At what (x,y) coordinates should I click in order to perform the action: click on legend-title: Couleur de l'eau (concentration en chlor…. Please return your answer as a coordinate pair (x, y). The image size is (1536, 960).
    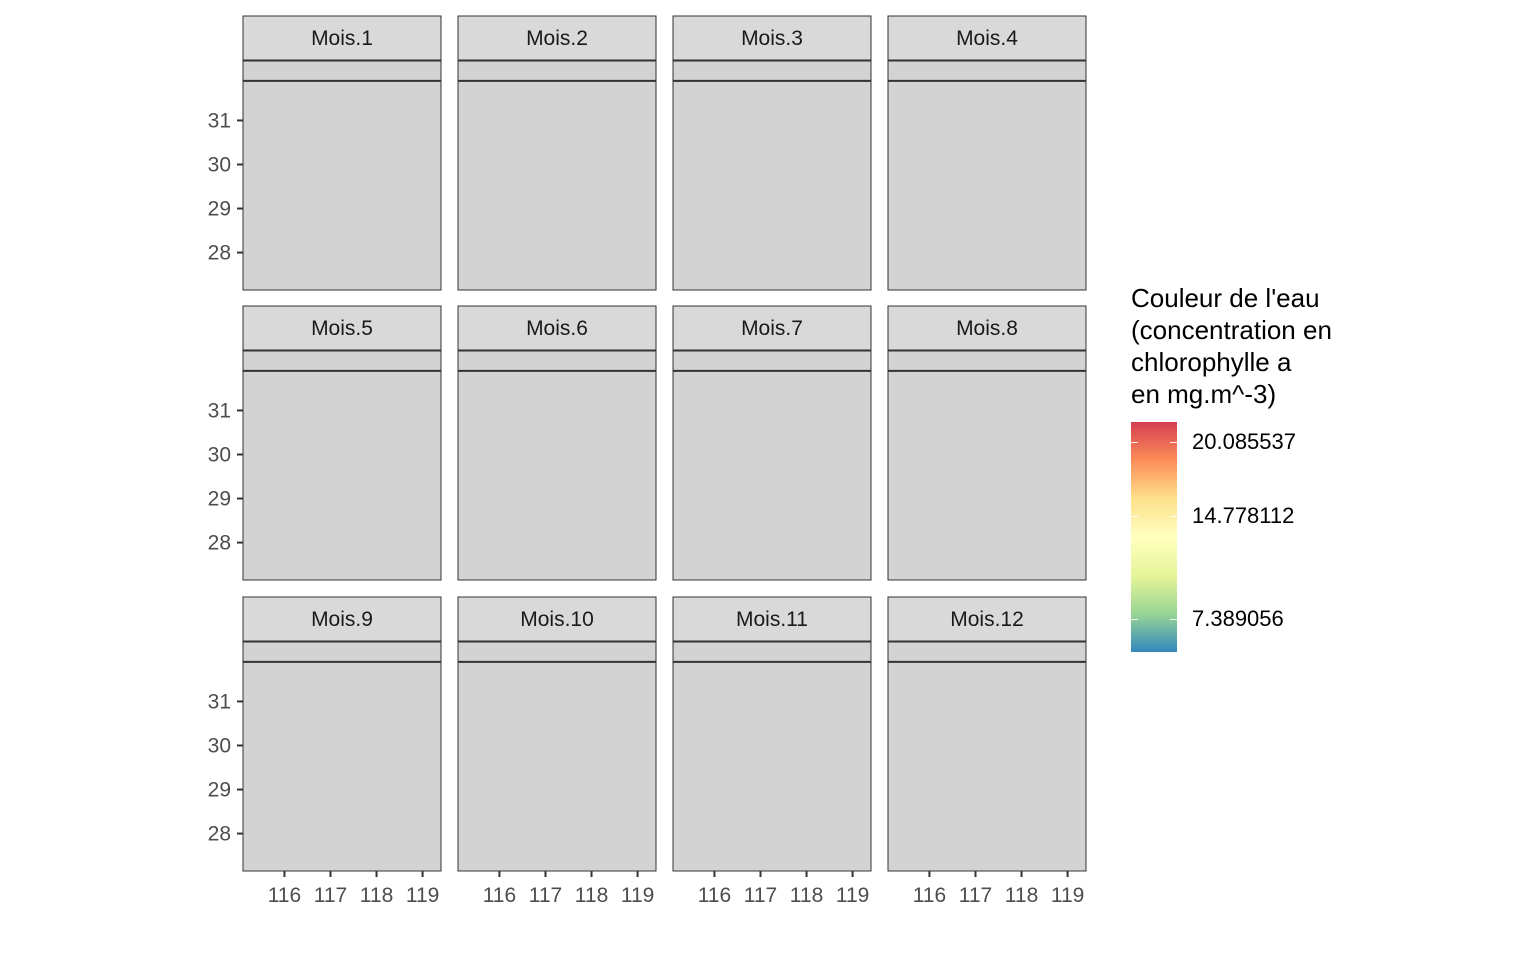
    Looking at the image, I should click on (1281, 346).